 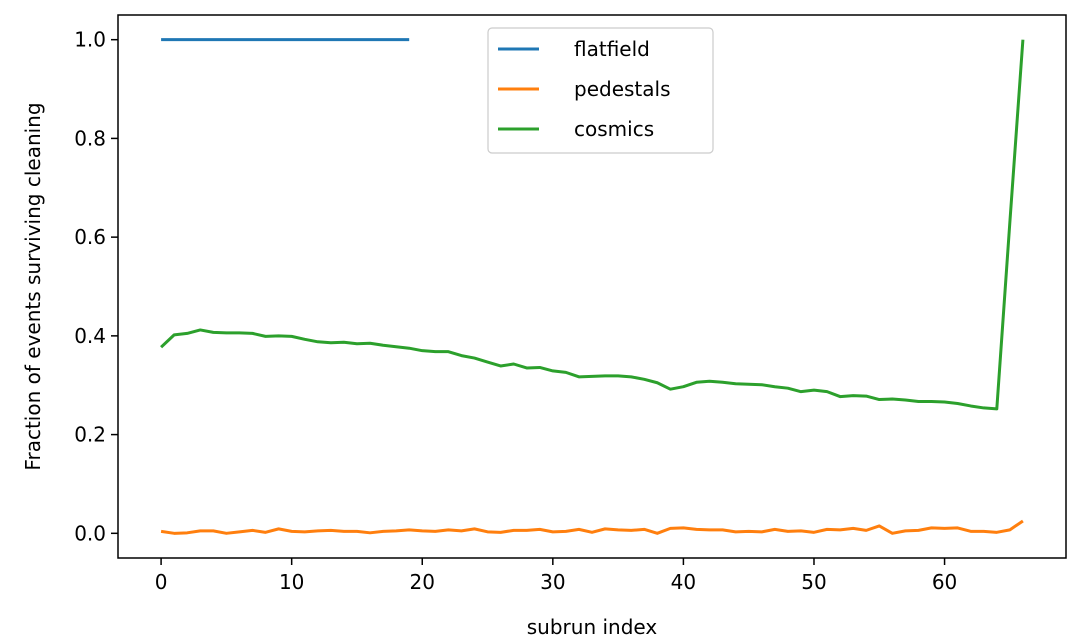 What do you see at coordinates (90, 138) in the screenshot?
I see `y-tick-label: 0.8` at bounding box center [90, 138].